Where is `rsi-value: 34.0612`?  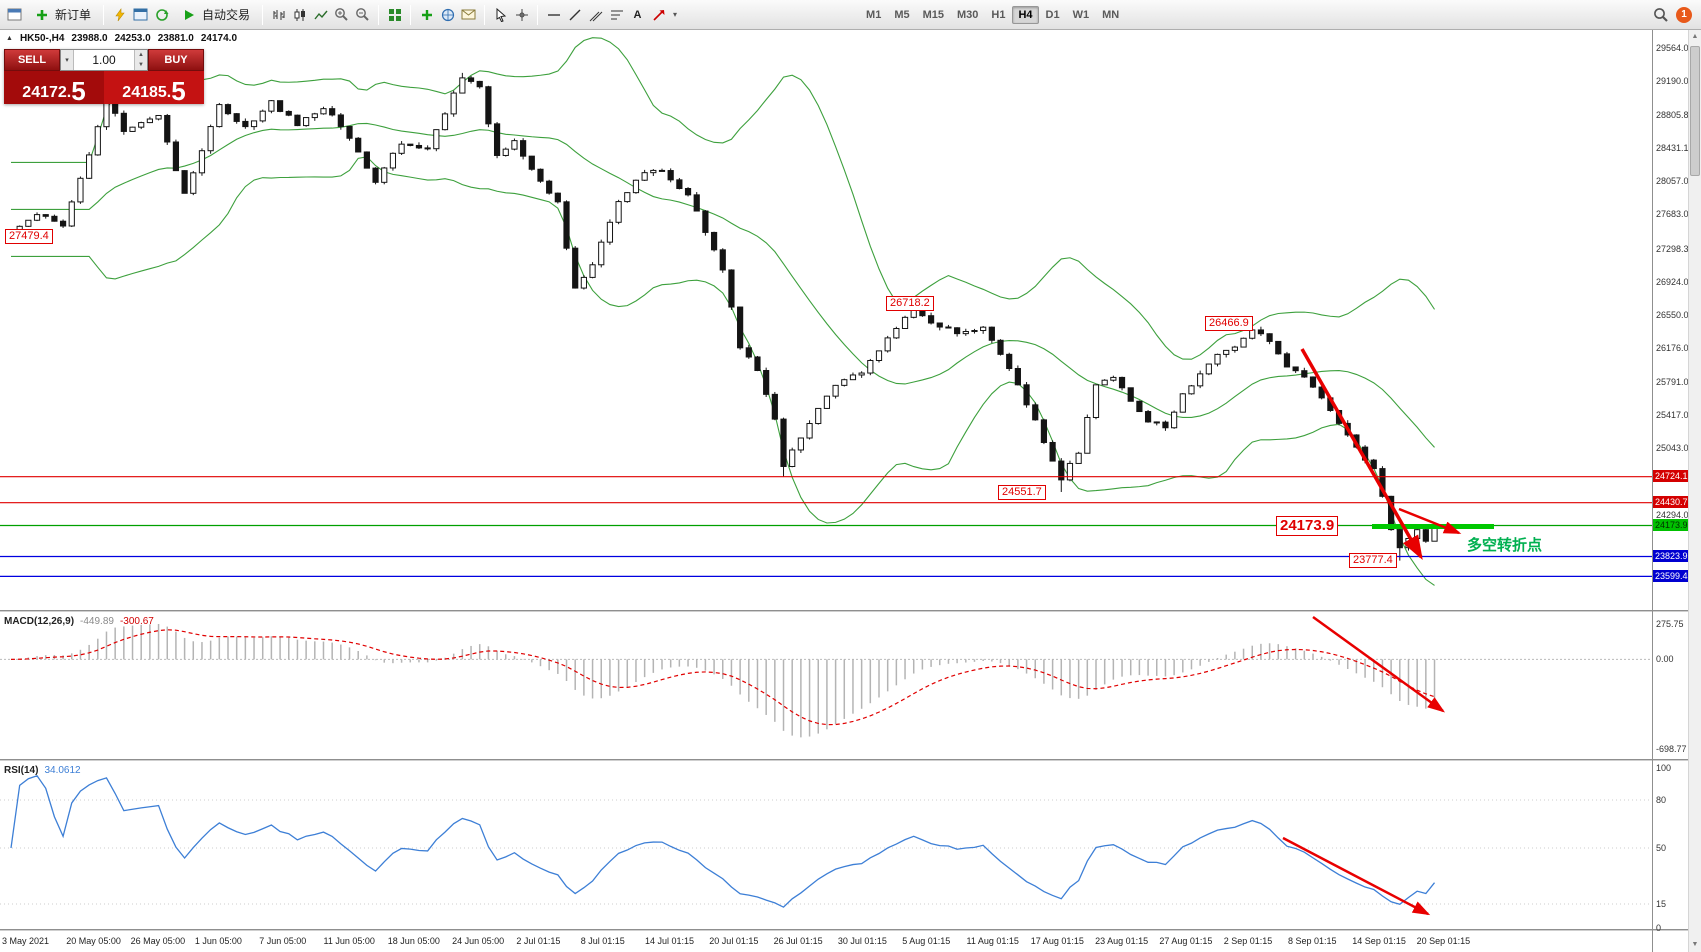 rsi-value: 34.0612 is located at coordinates (62, 770).